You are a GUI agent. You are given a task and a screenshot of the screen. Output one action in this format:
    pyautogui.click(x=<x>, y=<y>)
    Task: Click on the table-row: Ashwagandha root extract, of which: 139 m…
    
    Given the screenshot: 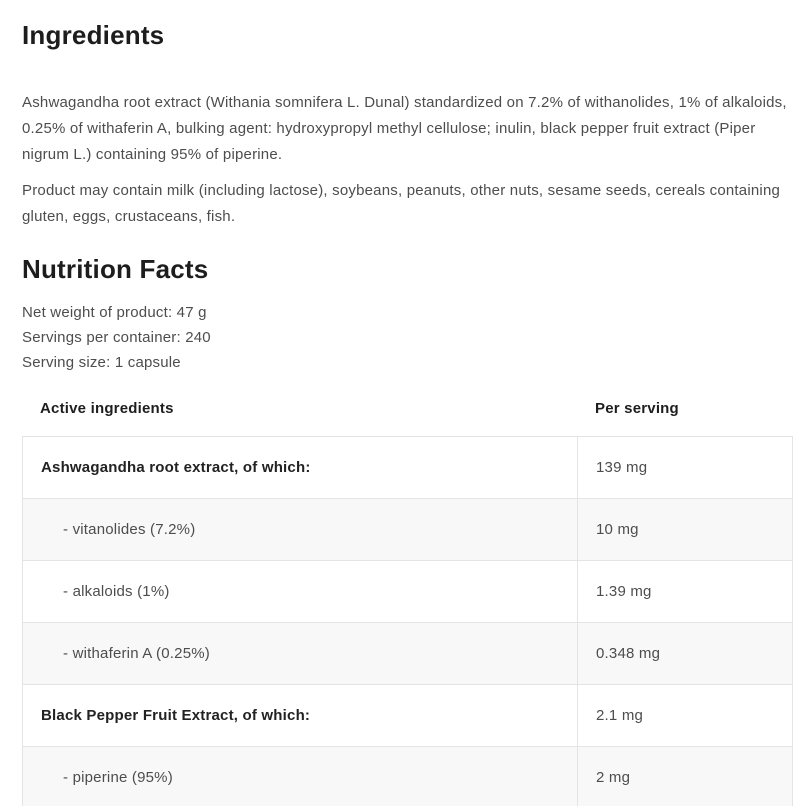 What is the action you would take?
    pyautogui.click(x=407, y=467)
    